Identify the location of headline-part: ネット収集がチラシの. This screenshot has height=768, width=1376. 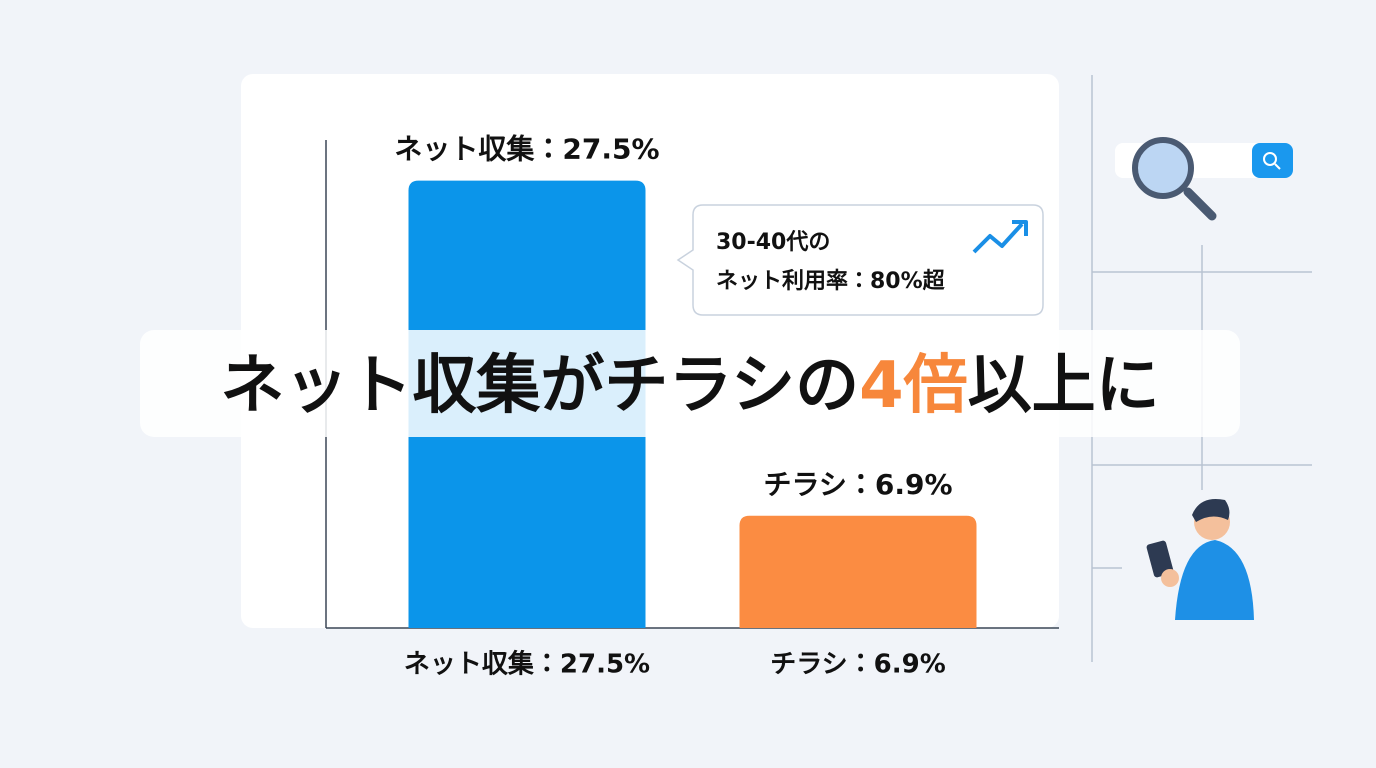
(539, 386).